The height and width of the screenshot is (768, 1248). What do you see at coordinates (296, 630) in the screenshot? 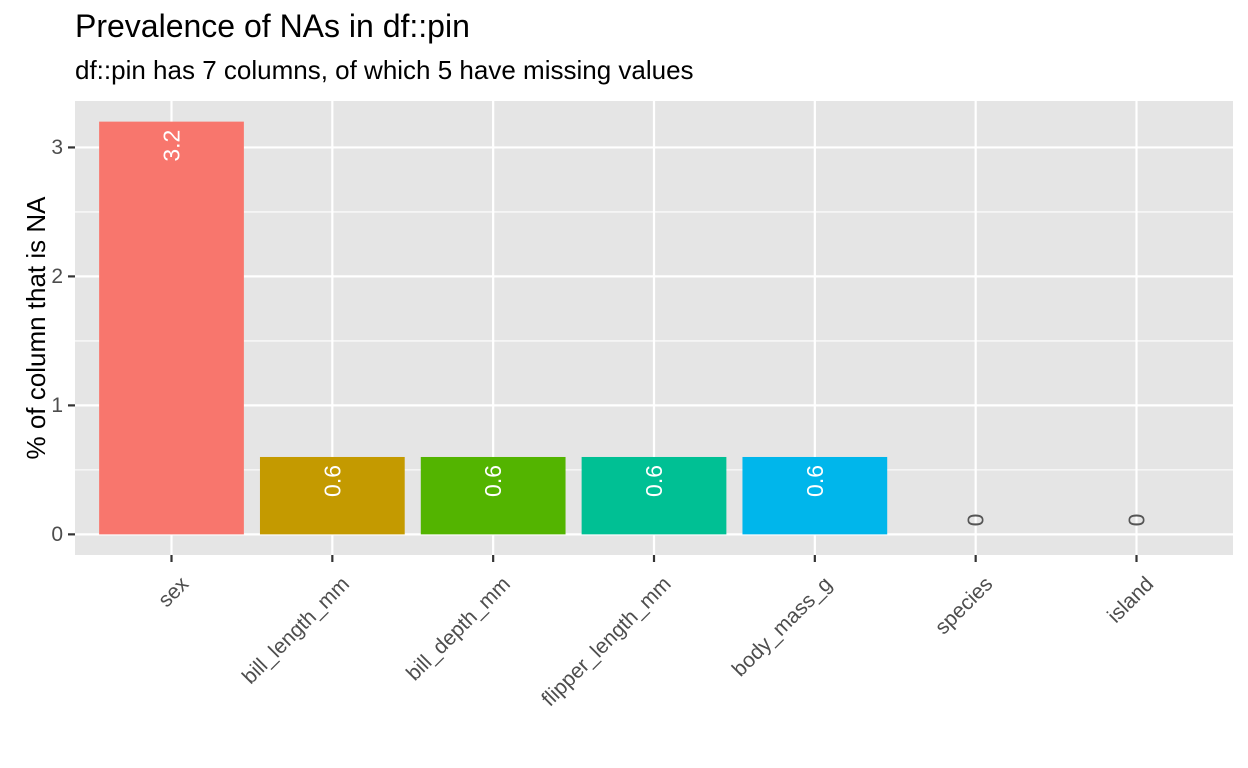
I see `x-tick-label: bill_length_mm` at bounding box center [296, 630].